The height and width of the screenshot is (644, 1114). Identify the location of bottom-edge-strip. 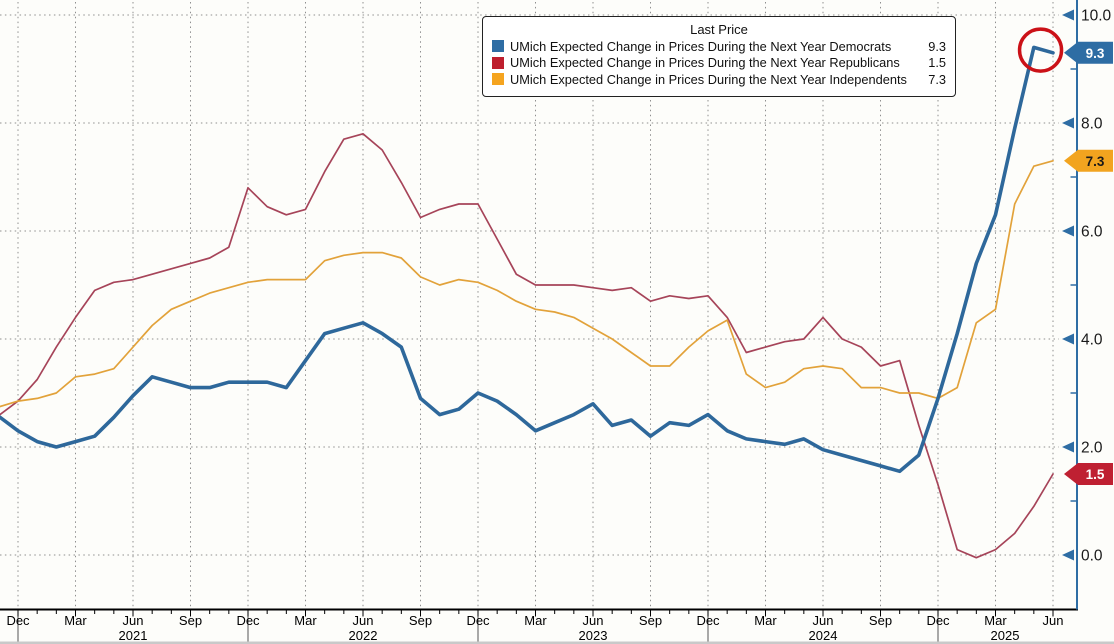
(557, 642).